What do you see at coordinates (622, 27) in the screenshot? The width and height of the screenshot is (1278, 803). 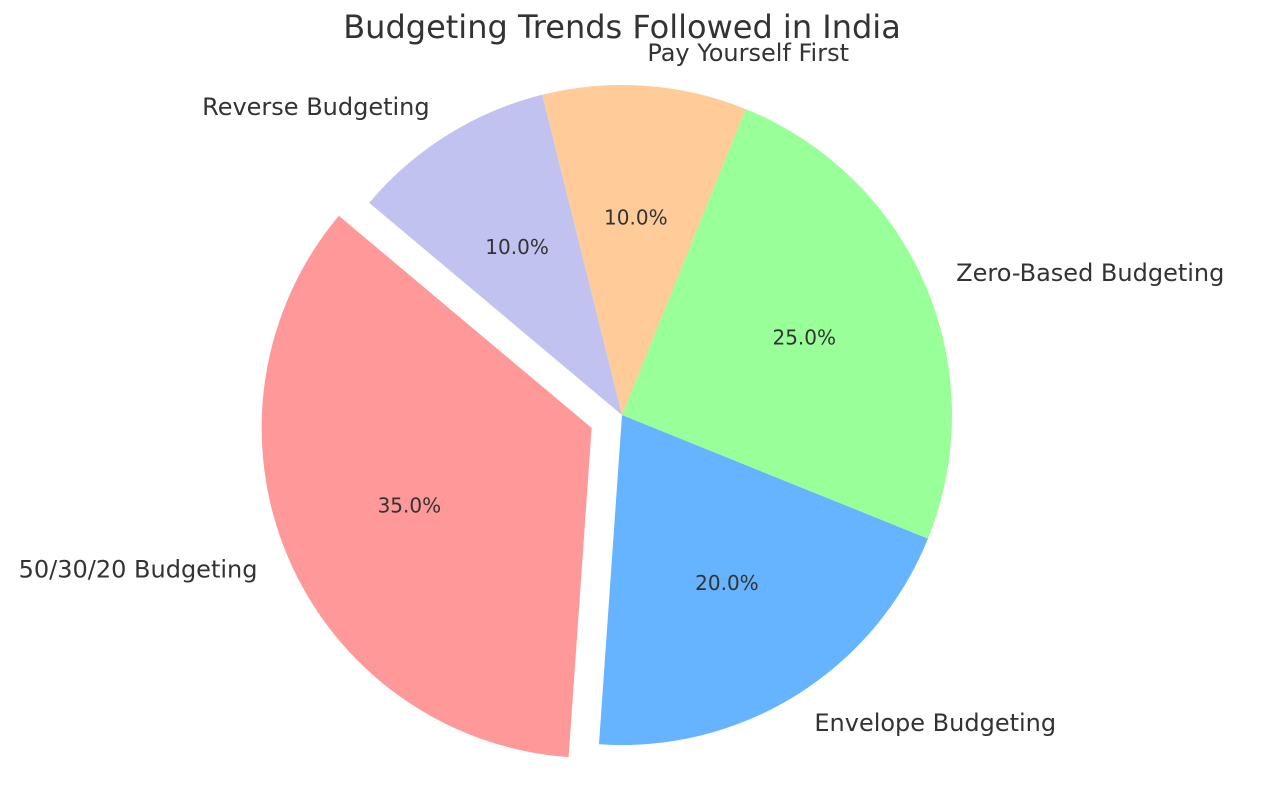 I see `chart-title: Budgeting Trends Followed in India` at bounding box center [622, 27].